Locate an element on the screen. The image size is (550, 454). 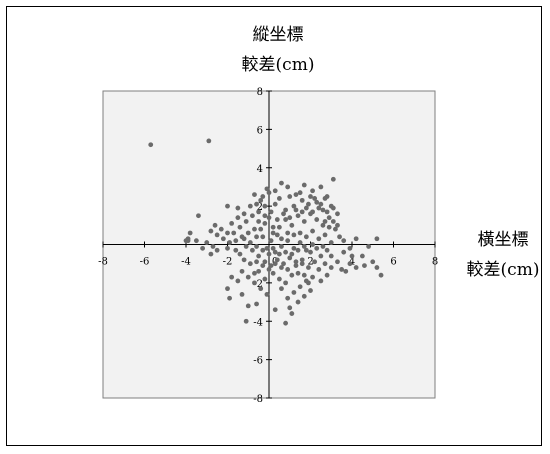
y-axis-title-line1: 縱坐標 is located at coordinates (278, 35).